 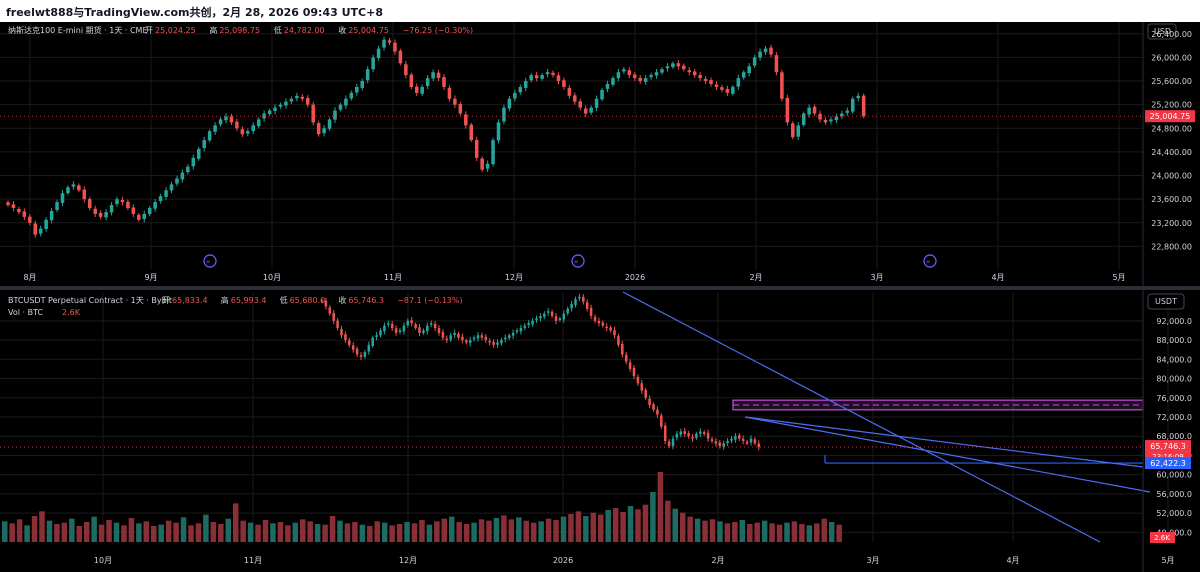 I want to click on currency-button-usd, so click(x=1162, y=31).